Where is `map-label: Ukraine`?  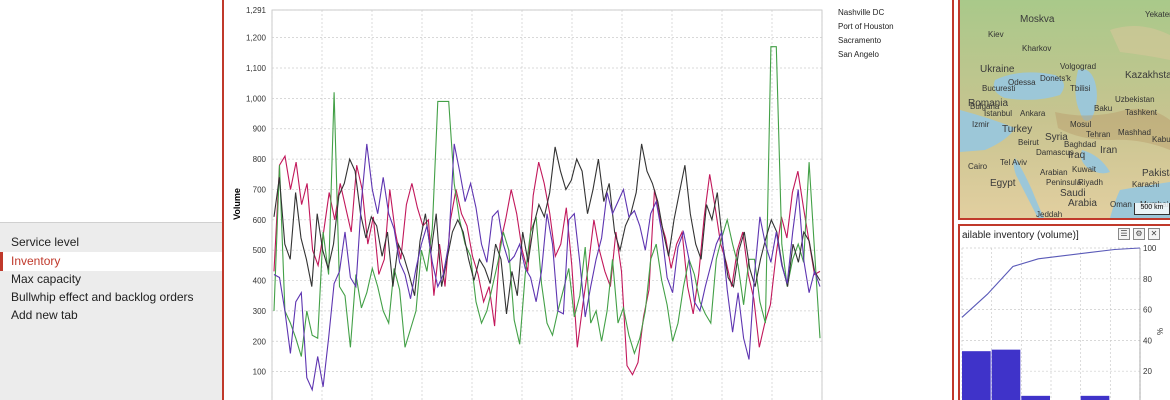
map-label: Ukraine is located at coordinates (997, 69).